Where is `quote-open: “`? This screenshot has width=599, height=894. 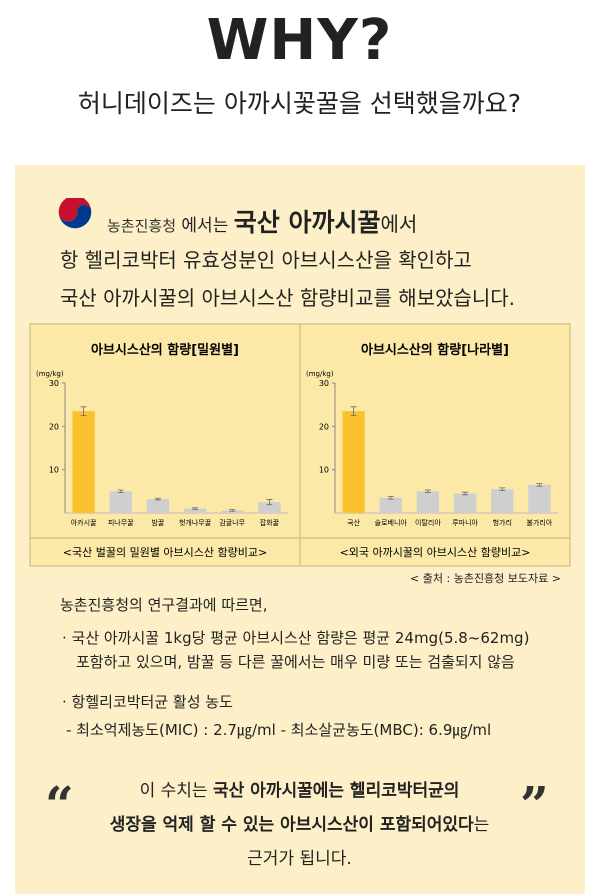
quote-open: “ is located at coordinates (59, 804).